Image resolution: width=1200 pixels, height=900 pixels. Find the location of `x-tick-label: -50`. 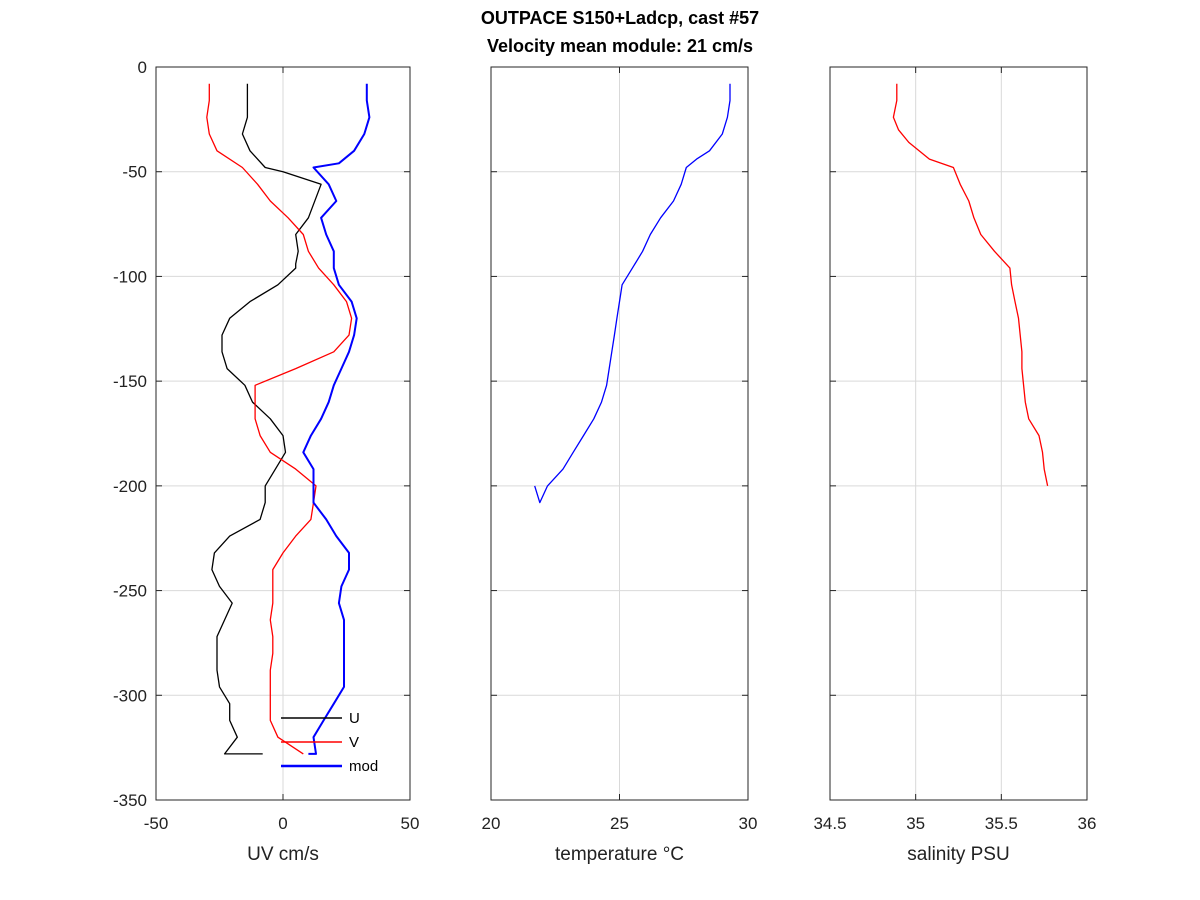

x-tick-label: -50 is located at coordinates (156, 823).